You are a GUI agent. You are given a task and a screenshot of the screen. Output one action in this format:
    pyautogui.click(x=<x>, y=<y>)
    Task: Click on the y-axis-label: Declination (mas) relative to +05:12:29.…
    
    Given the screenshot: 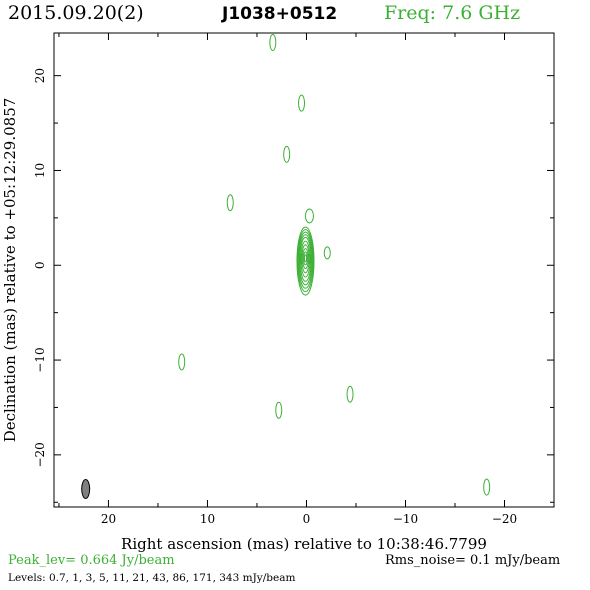 What is the action you would take?
    pyautogui.click(x=10, y=270)
    